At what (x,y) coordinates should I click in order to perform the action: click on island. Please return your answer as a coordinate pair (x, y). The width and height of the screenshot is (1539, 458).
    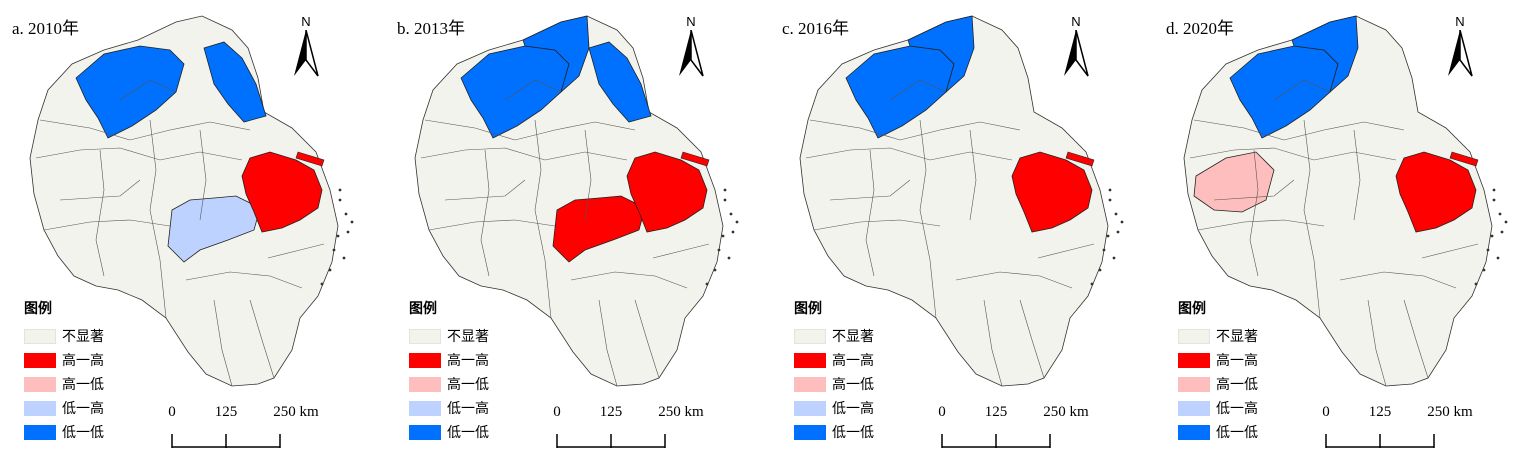
    Looking at the image, I should click on (1464, 159).